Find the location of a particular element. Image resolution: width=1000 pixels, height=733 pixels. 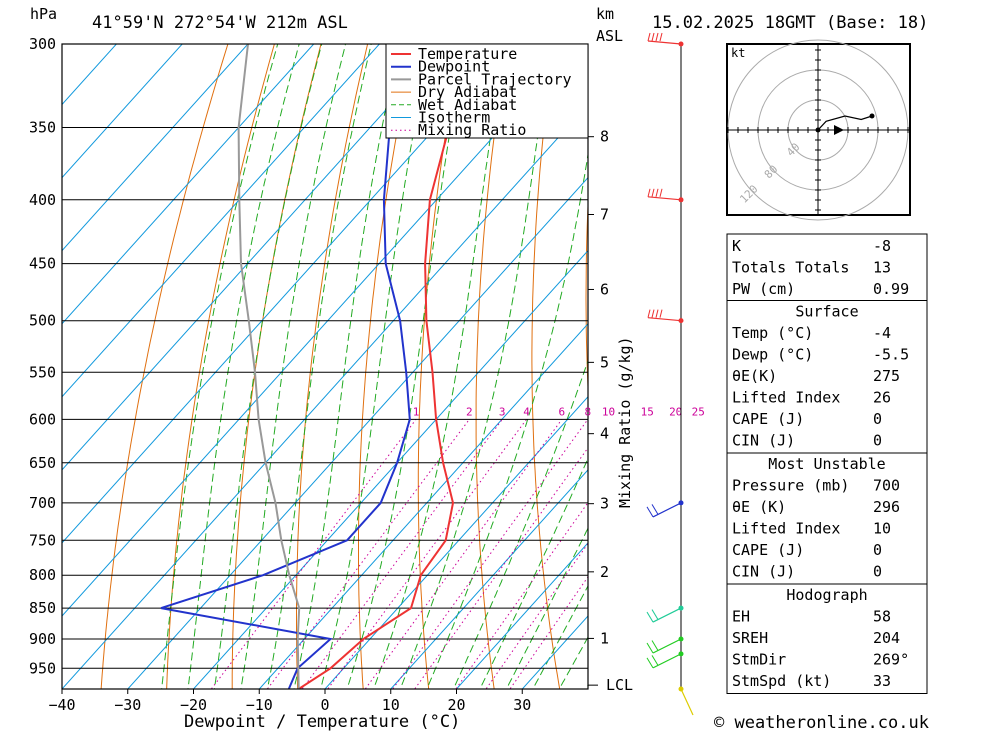

index-row-name: CAPE (J) is located at coordinates (768, 419).